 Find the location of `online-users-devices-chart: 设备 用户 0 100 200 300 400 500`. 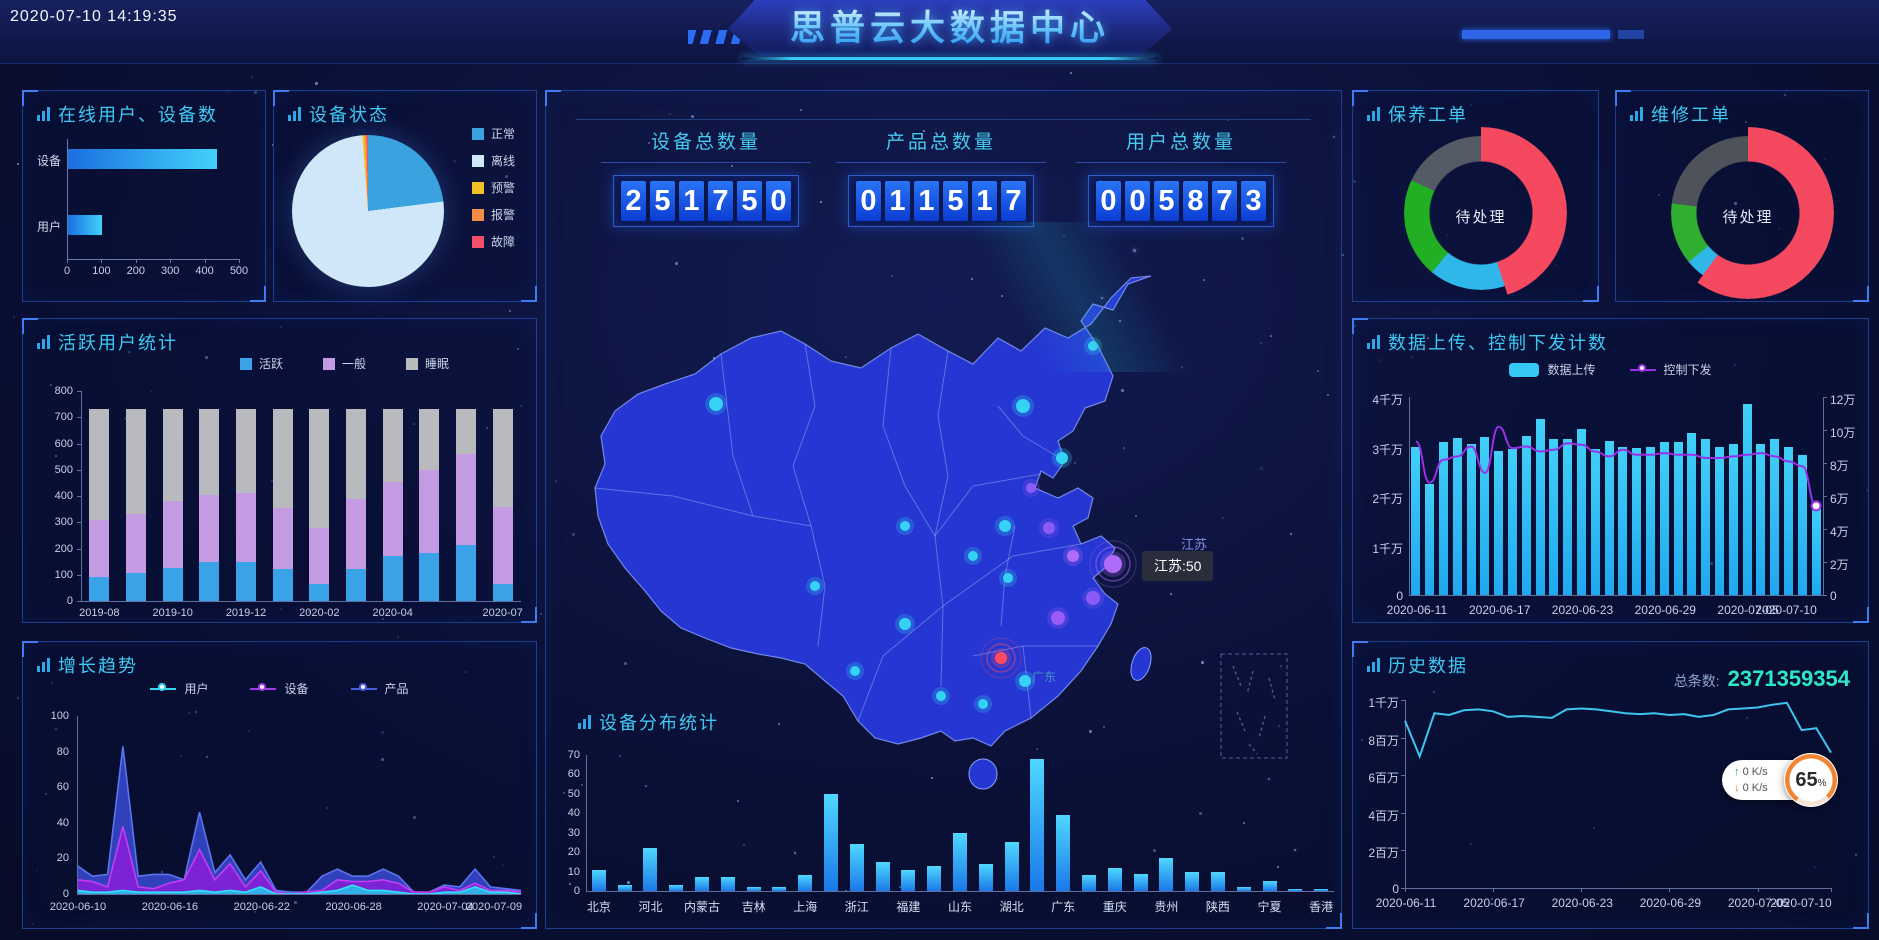

online-users-devices-chart: 设备 用户 0 100 200 300 400 500 is located at coordinates (144, 196).